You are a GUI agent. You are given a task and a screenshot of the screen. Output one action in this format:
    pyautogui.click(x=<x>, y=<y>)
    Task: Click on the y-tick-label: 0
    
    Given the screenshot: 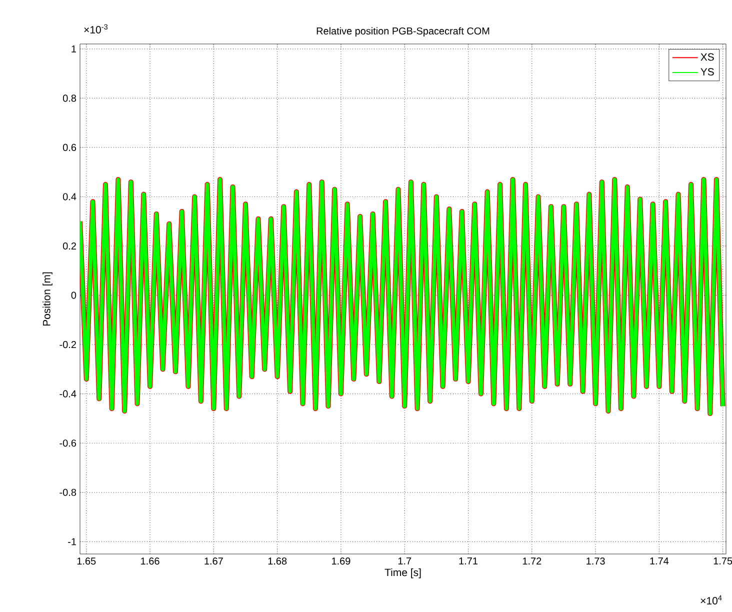 What is the action you would take?
    pyautogui.click(x=73, y=295)
    